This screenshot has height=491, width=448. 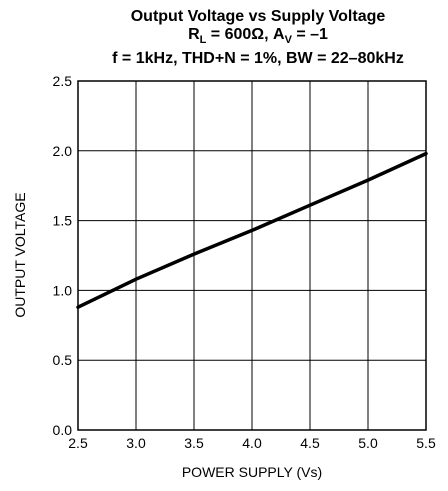 What do you see at coordinates (426, 443) in the screenshot?
I see `x-tick-label-6: 5.5` at bounding box center [426, 443].